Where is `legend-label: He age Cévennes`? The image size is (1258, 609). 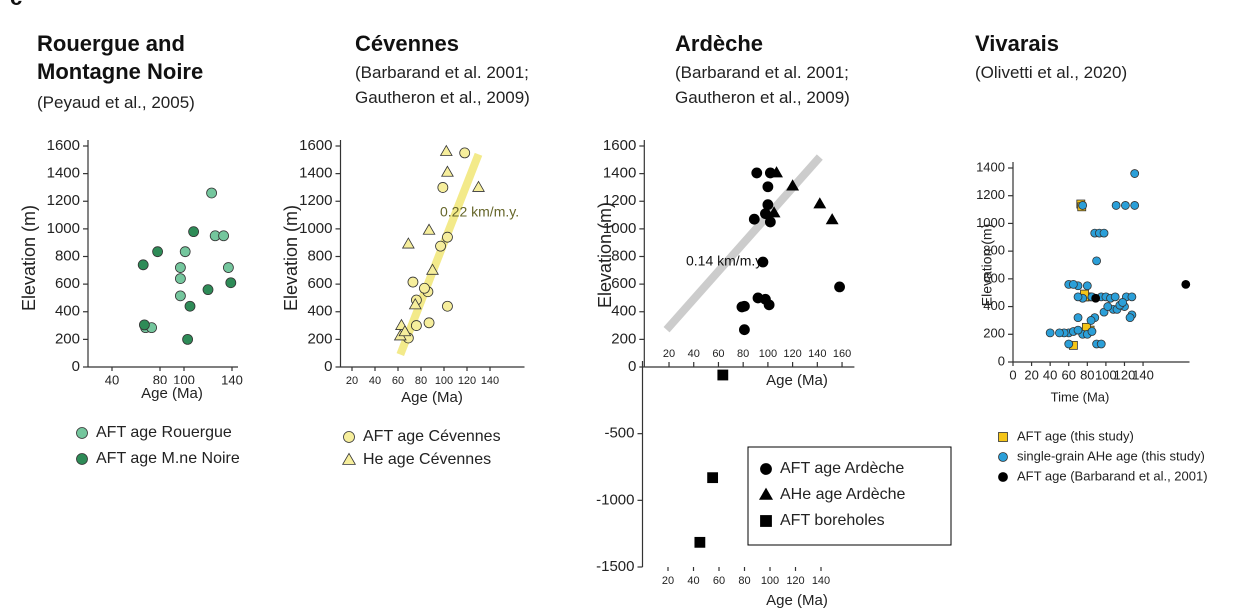
legend-label: He age Cévennes is located at coordinates (427, 459).